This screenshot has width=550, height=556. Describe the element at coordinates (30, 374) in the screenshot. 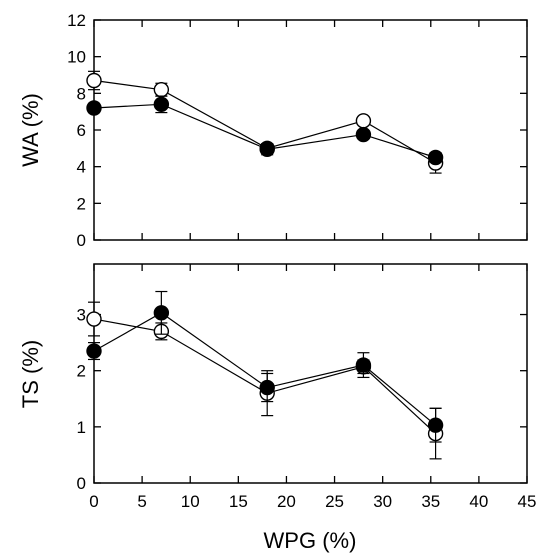

I see `ts-ylabel: TS (%)` at that location.